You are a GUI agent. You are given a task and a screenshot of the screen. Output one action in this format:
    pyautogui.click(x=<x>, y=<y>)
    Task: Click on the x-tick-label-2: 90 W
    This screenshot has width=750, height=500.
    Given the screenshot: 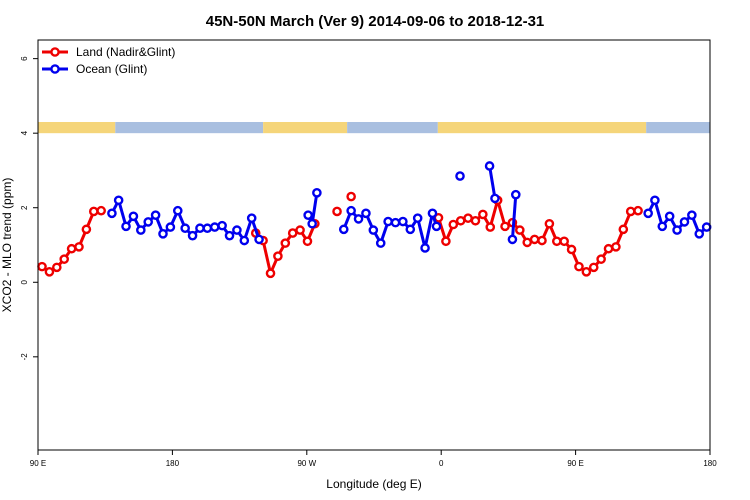 What is the action you would take?
    pyautogui.click(x=306, y=463)
    